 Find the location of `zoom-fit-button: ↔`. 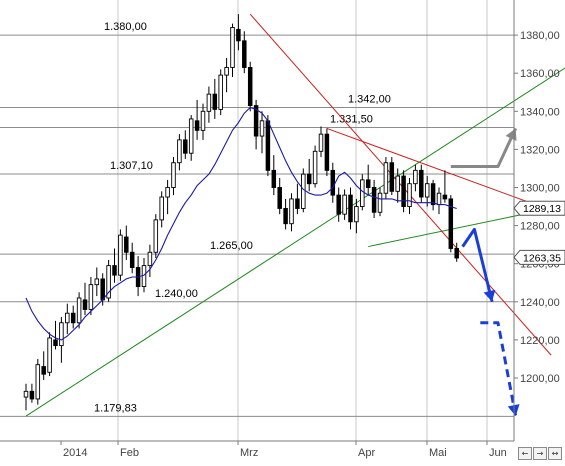

zoom-fit-button: ↔ is located at coordinates (555, 453).